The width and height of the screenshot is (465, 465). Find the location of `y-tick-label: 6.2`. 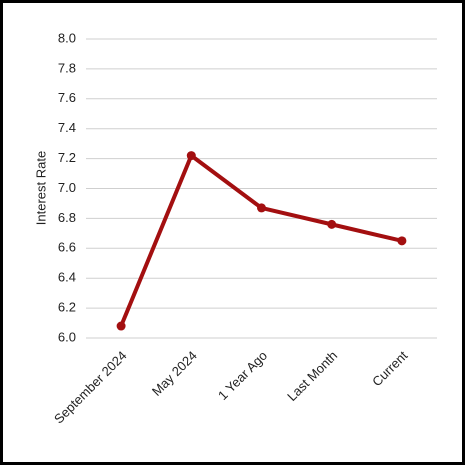

y-tick-label: 6.2 is located at coordinates (67, 307).